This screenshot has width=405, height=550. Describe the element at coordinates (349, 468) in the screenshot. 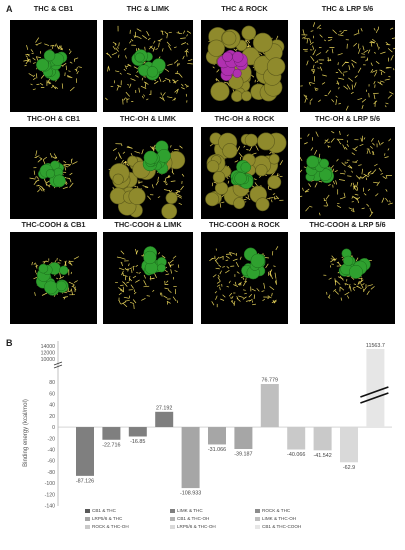

I see `data-label: -62.9` at that location.